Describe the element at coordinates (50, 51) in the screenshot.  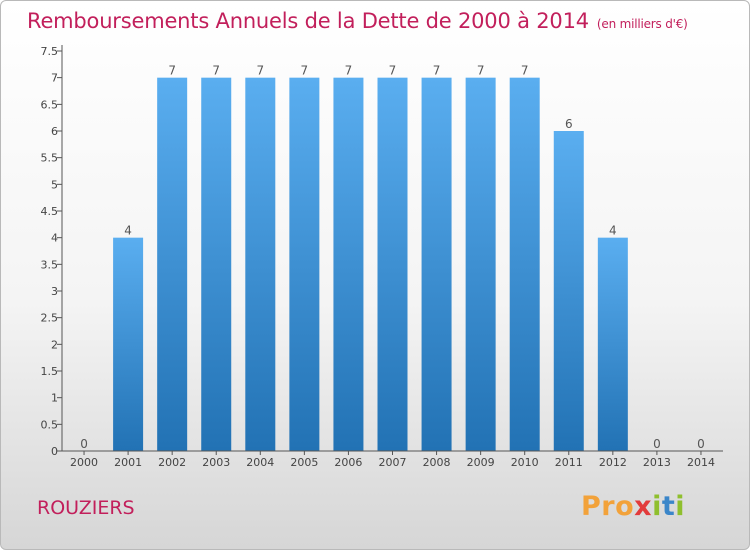
I see `y-tick-label: 7.5` at that location.